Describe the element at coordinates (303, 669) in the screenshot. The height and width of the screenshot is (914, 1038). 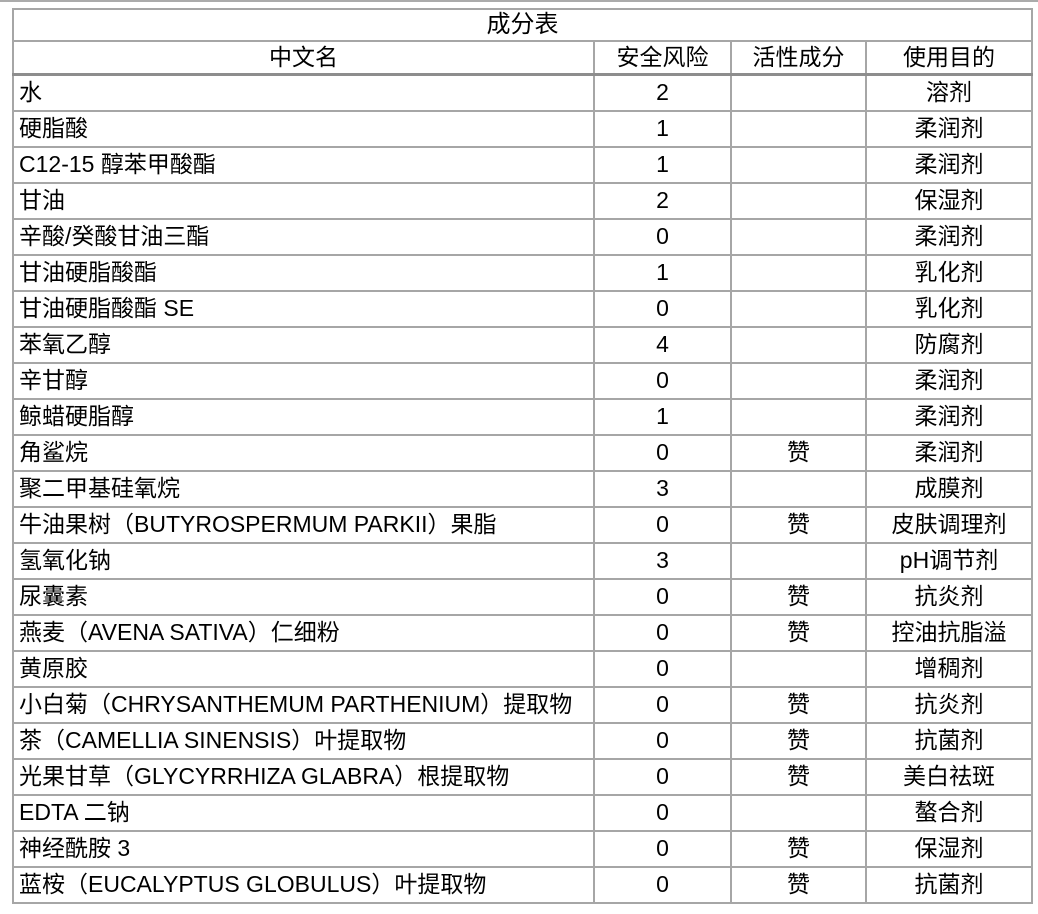
I see `cell-ingredient-name: 黄原胶` at that location.